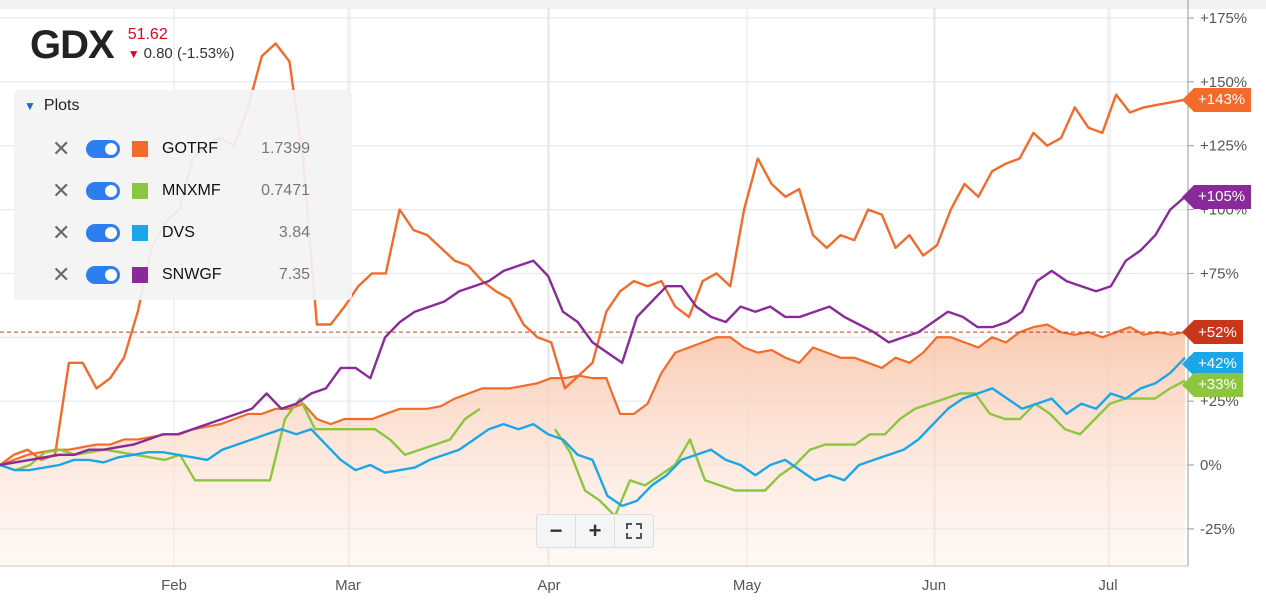 The height and width of the screenshot is (608, 1266). What do you see at coordinates (285, 190) in the screenshot?
I see `plot-value: 0.7471` at bounding box center [285, 190].